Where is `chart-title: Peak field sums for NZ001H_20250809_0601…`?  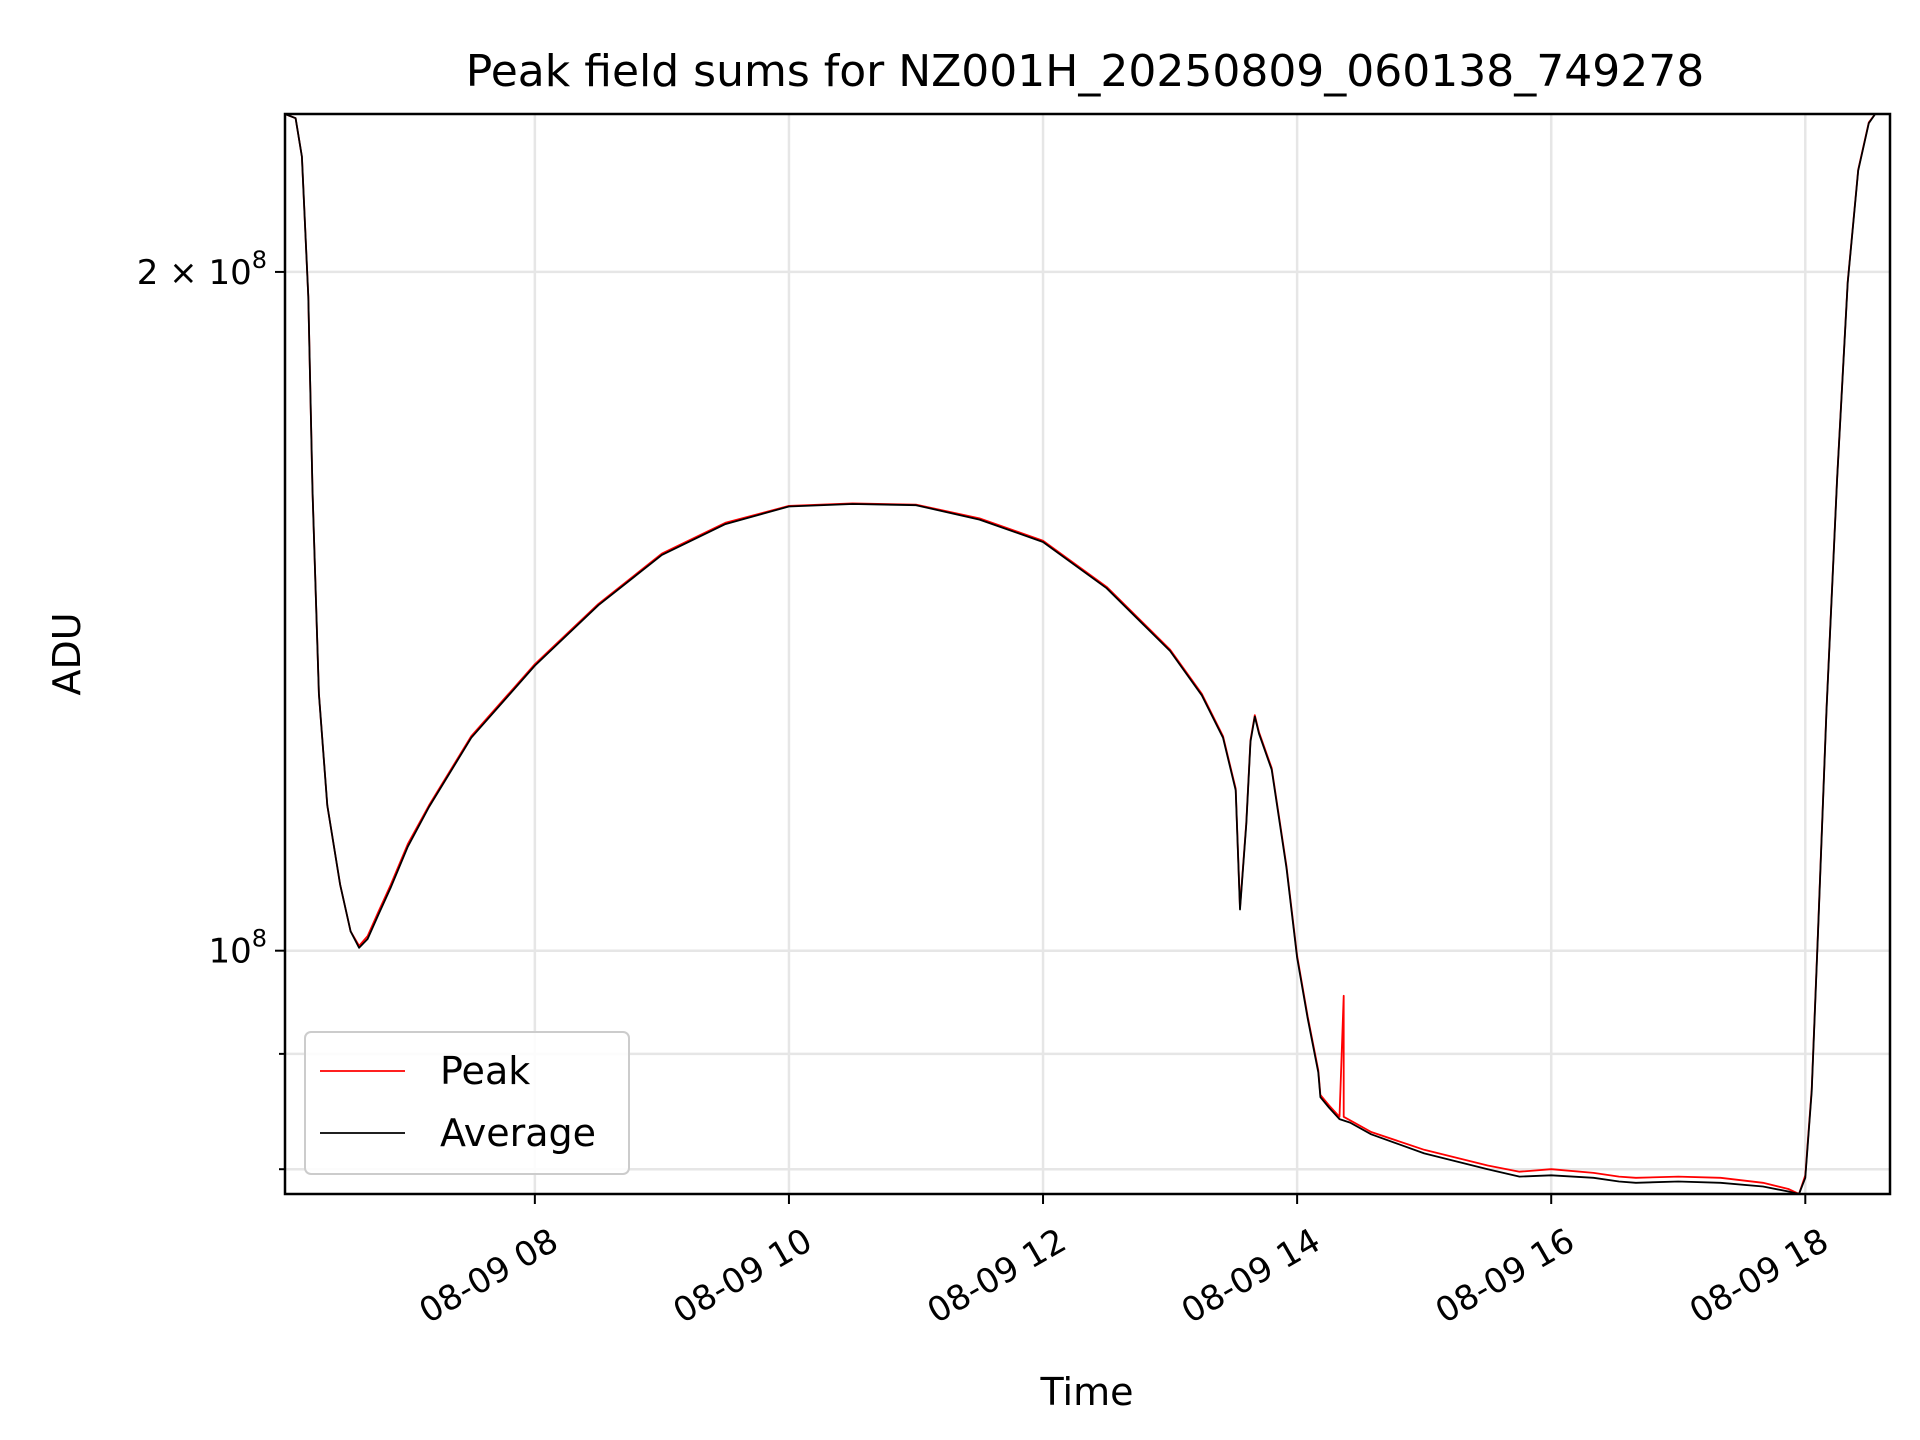 chart-title: Peak field sums for NZ001H_20250809_0601… is located at coordinates (1085, 71).